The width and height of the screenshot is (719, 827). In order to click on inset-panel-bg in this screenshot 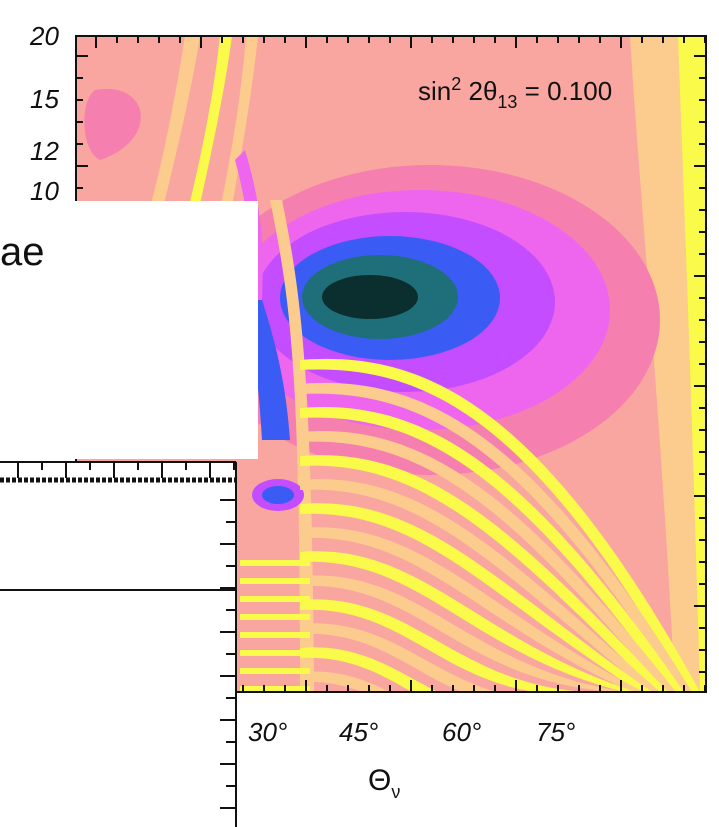, I will do `click(118, 644)`.